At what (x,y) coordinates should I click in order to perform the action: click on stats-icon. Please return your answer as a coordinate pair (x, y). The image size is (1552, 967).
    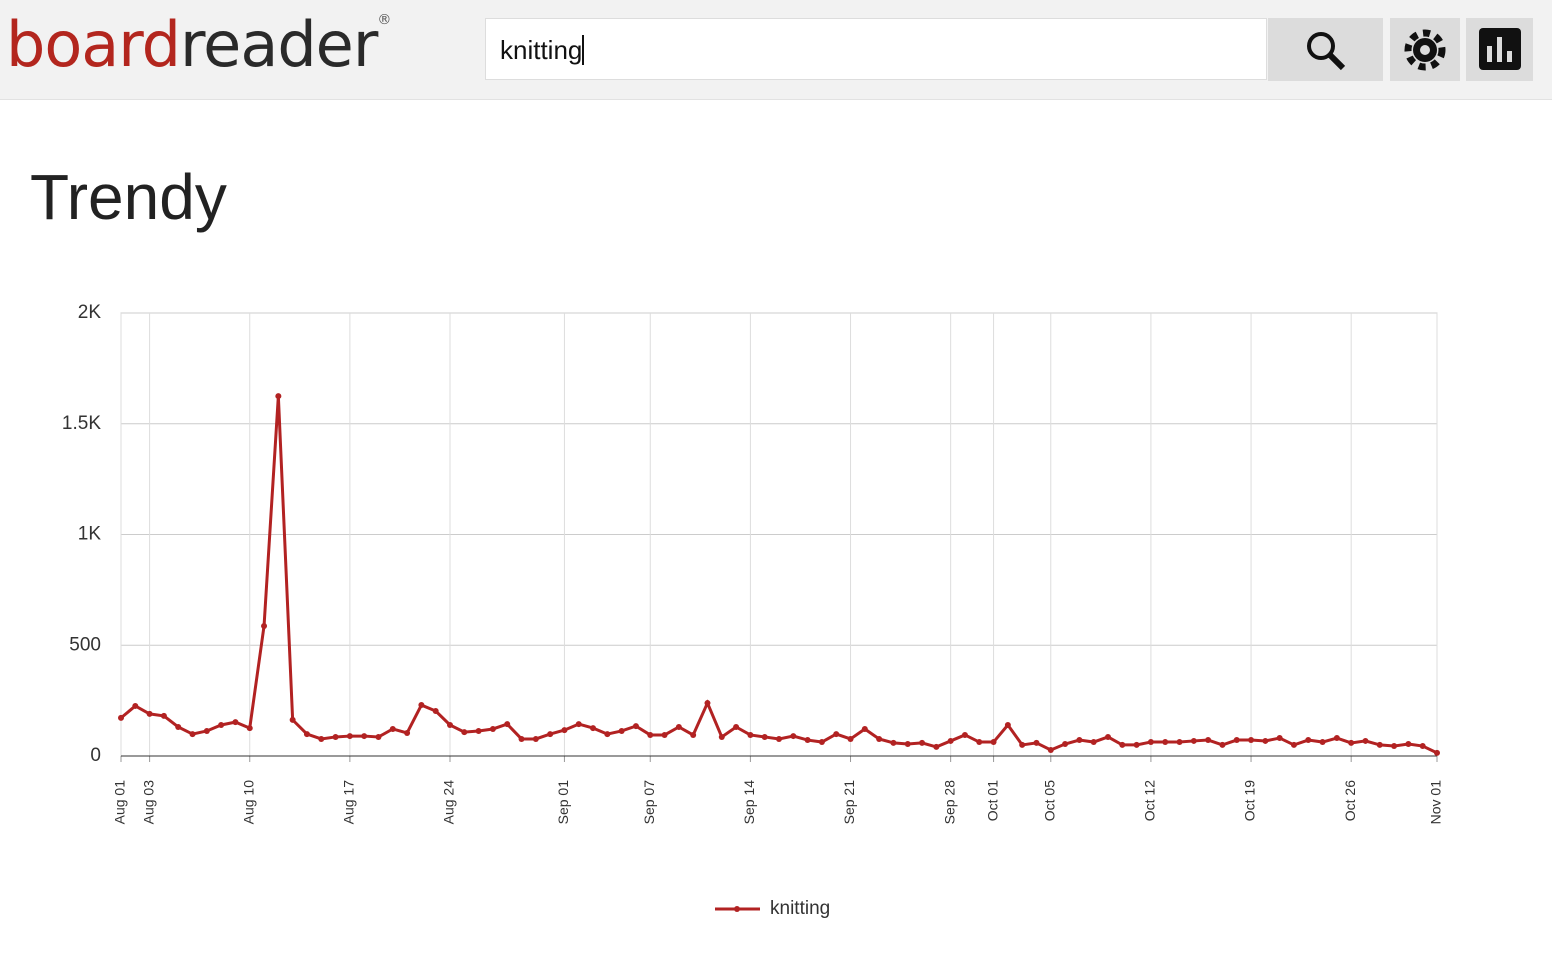
    Looking at the image, I should click on (1500, 49).